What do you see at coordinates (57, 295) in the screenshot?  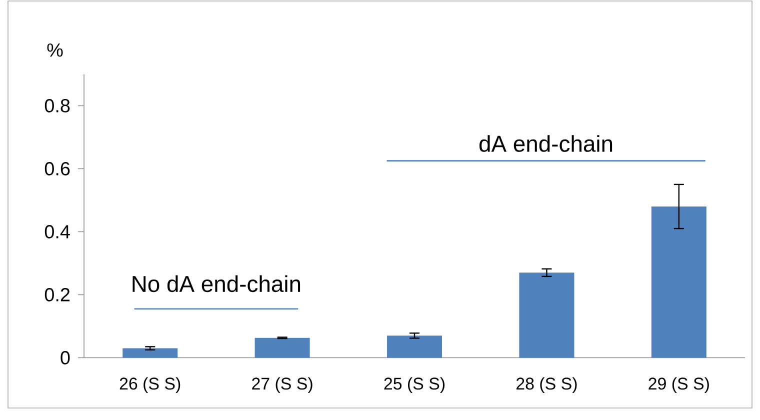 I see `y-tick-label: 0.2` at bounding box center [57, 295].